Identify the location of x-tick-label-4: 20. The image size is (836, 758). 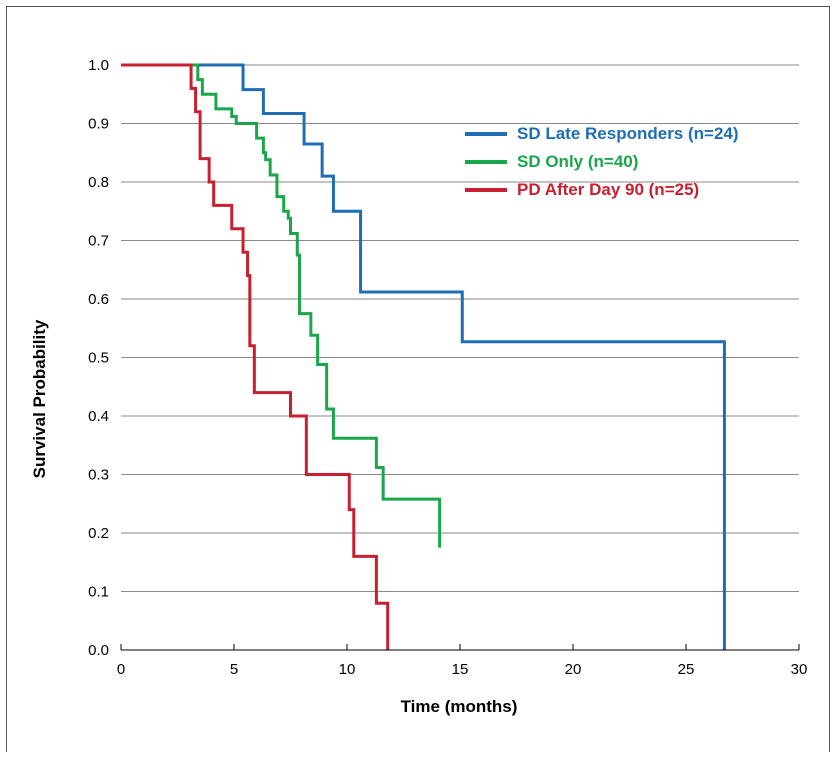
(573, 669).